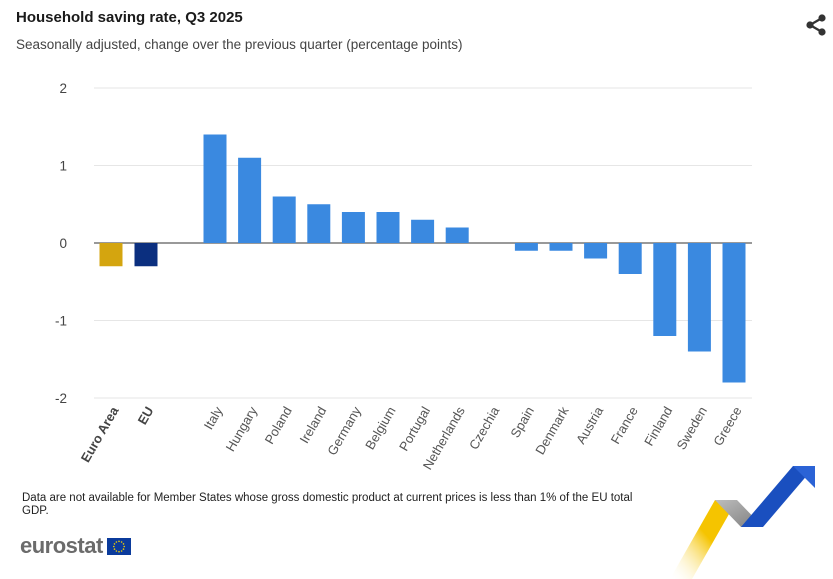 The width and height of the screenshot is (833, 579). I want to click on bar-portugal, so click(423, 231).